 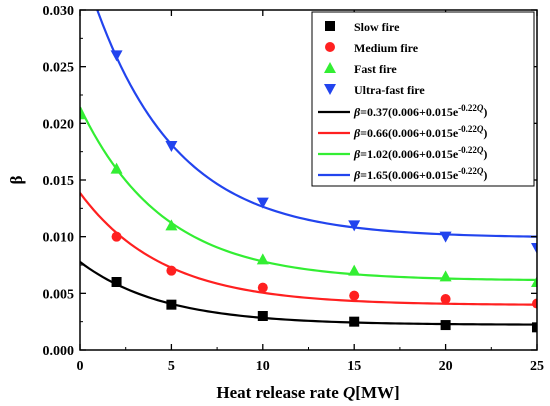 What do you see at coordinates (279, 392) in the screenshot?
I see `x-axis-title-main: Heat release rate` at bounding box center [279, 392].